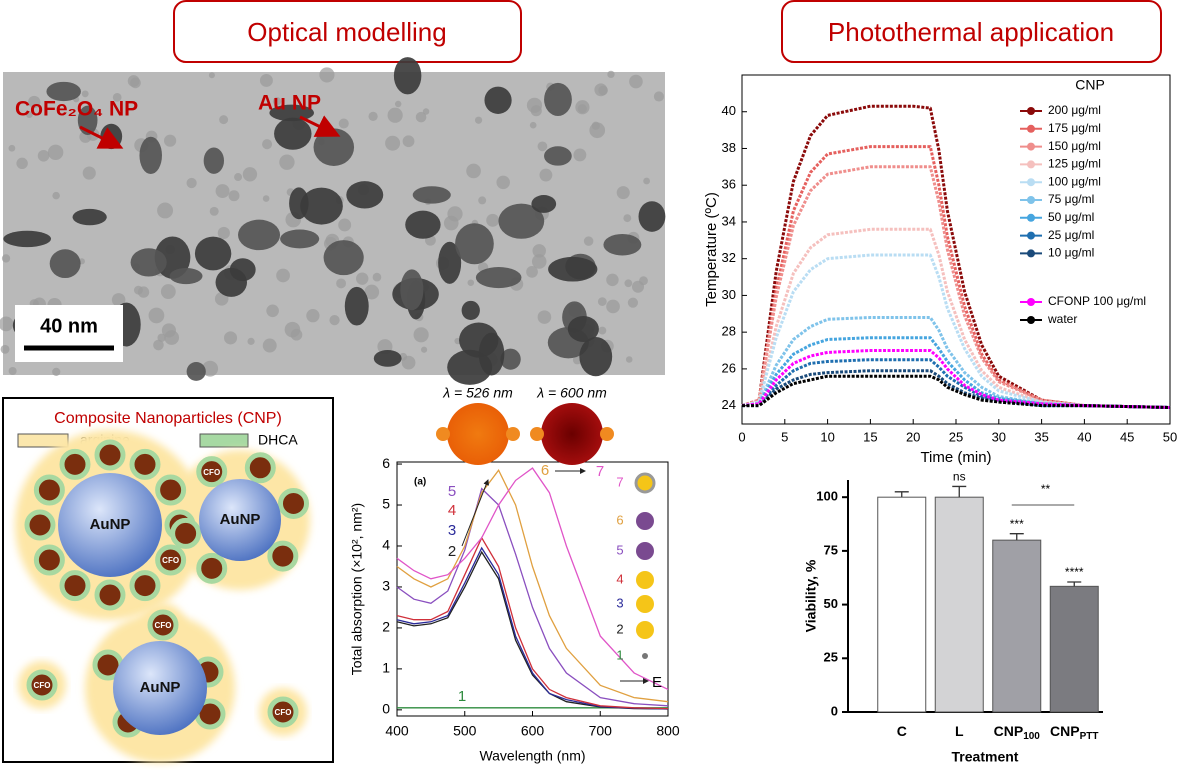 The height and width of the screenshot is (770, 1181). I want to click on y-tick-label: 6, so click(386, 463).